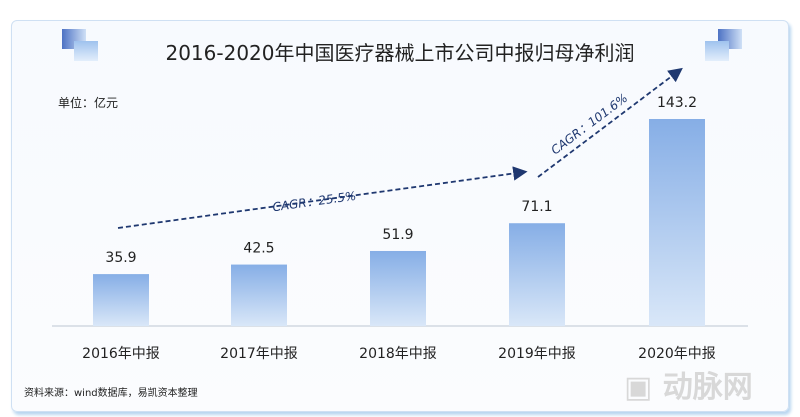  What do you see at coordinates (121, 354) in the screenshot?
I see `x-tick-label: 2016年中报` at bounding box center [121, 354].